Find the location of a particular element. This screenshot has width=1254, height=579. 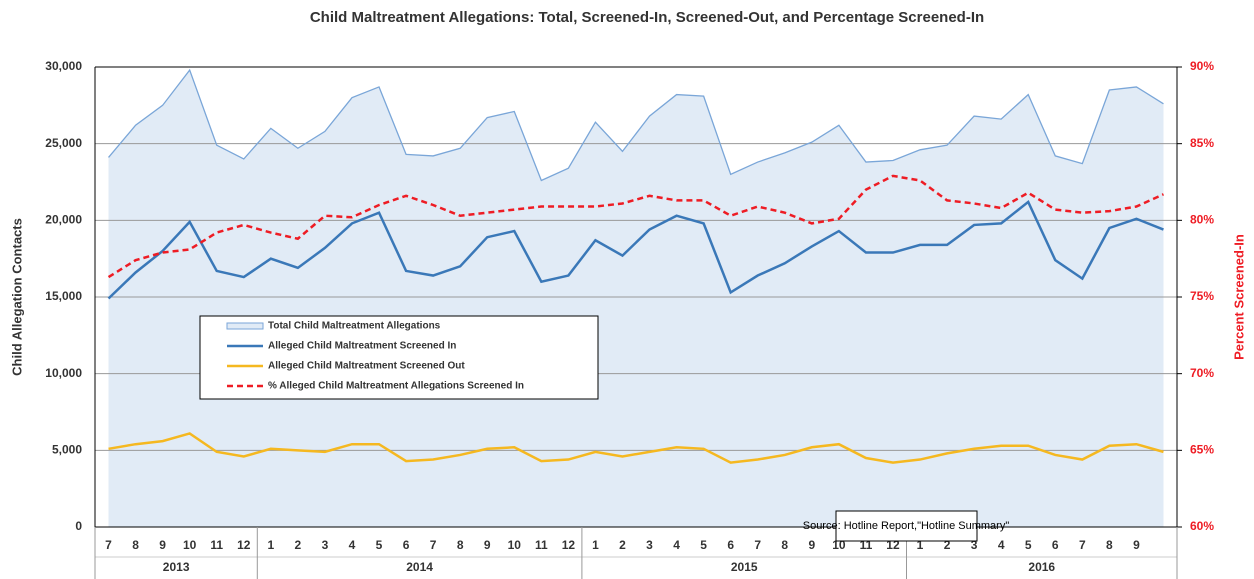

y2-tick-label: 75% is located at coordinates (1202, 296).